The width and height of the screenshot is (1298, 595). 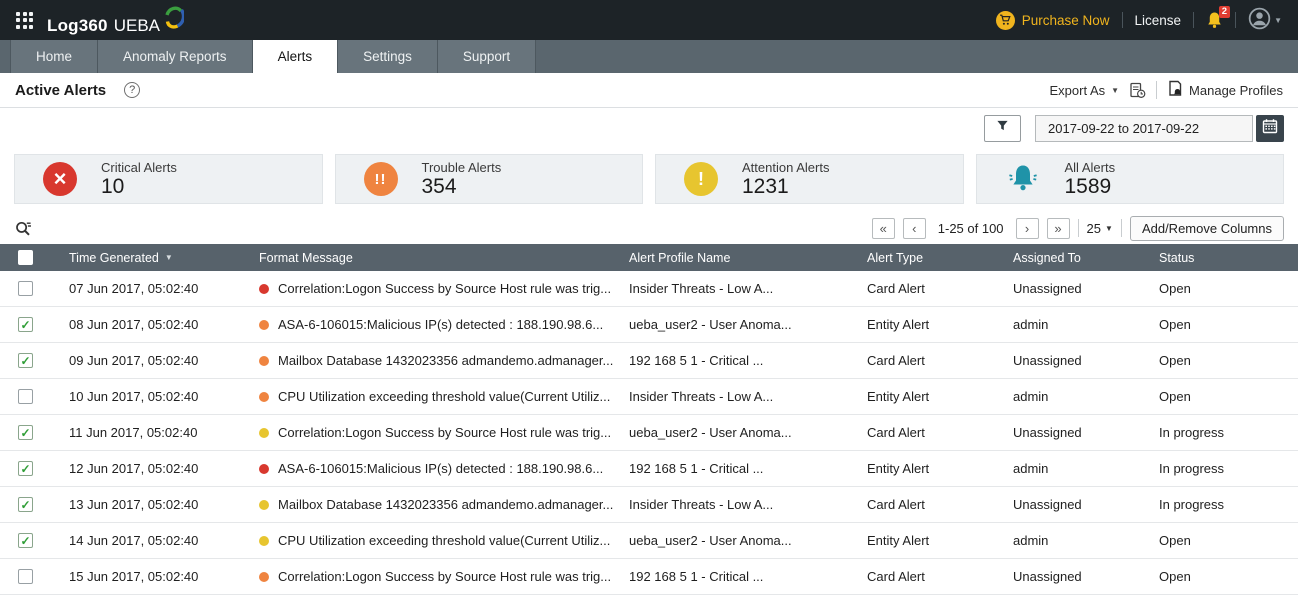 What do you see at coordinates (1177, 257) in the screenshot?
I see `column-header-status: Status` at bounding box center [1177, 257].